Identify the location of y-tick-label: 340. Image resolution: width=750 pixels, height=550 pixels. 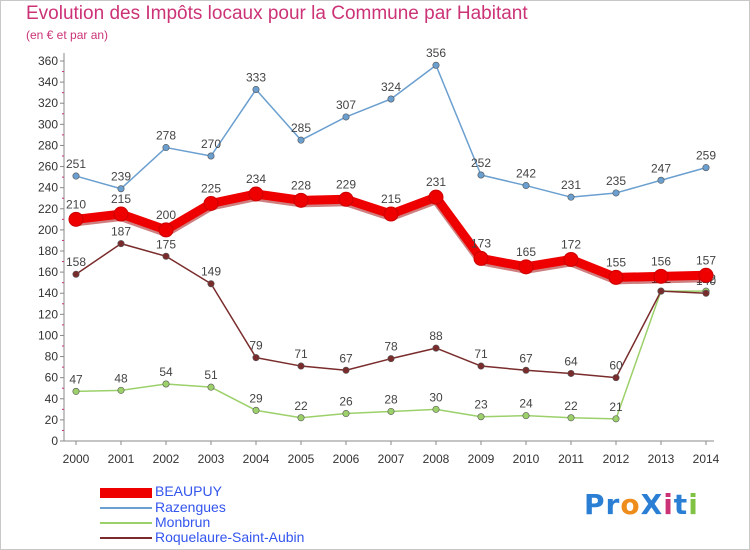
(48, 82).